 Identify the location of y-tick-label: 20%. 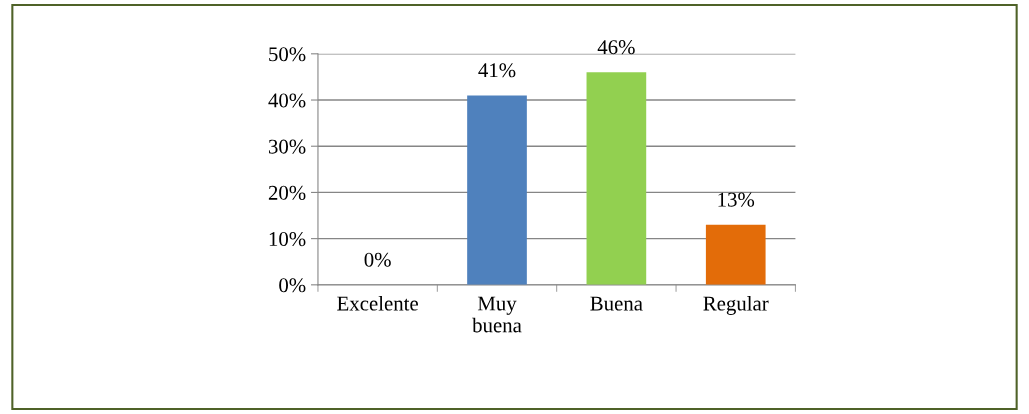
(287, 192).